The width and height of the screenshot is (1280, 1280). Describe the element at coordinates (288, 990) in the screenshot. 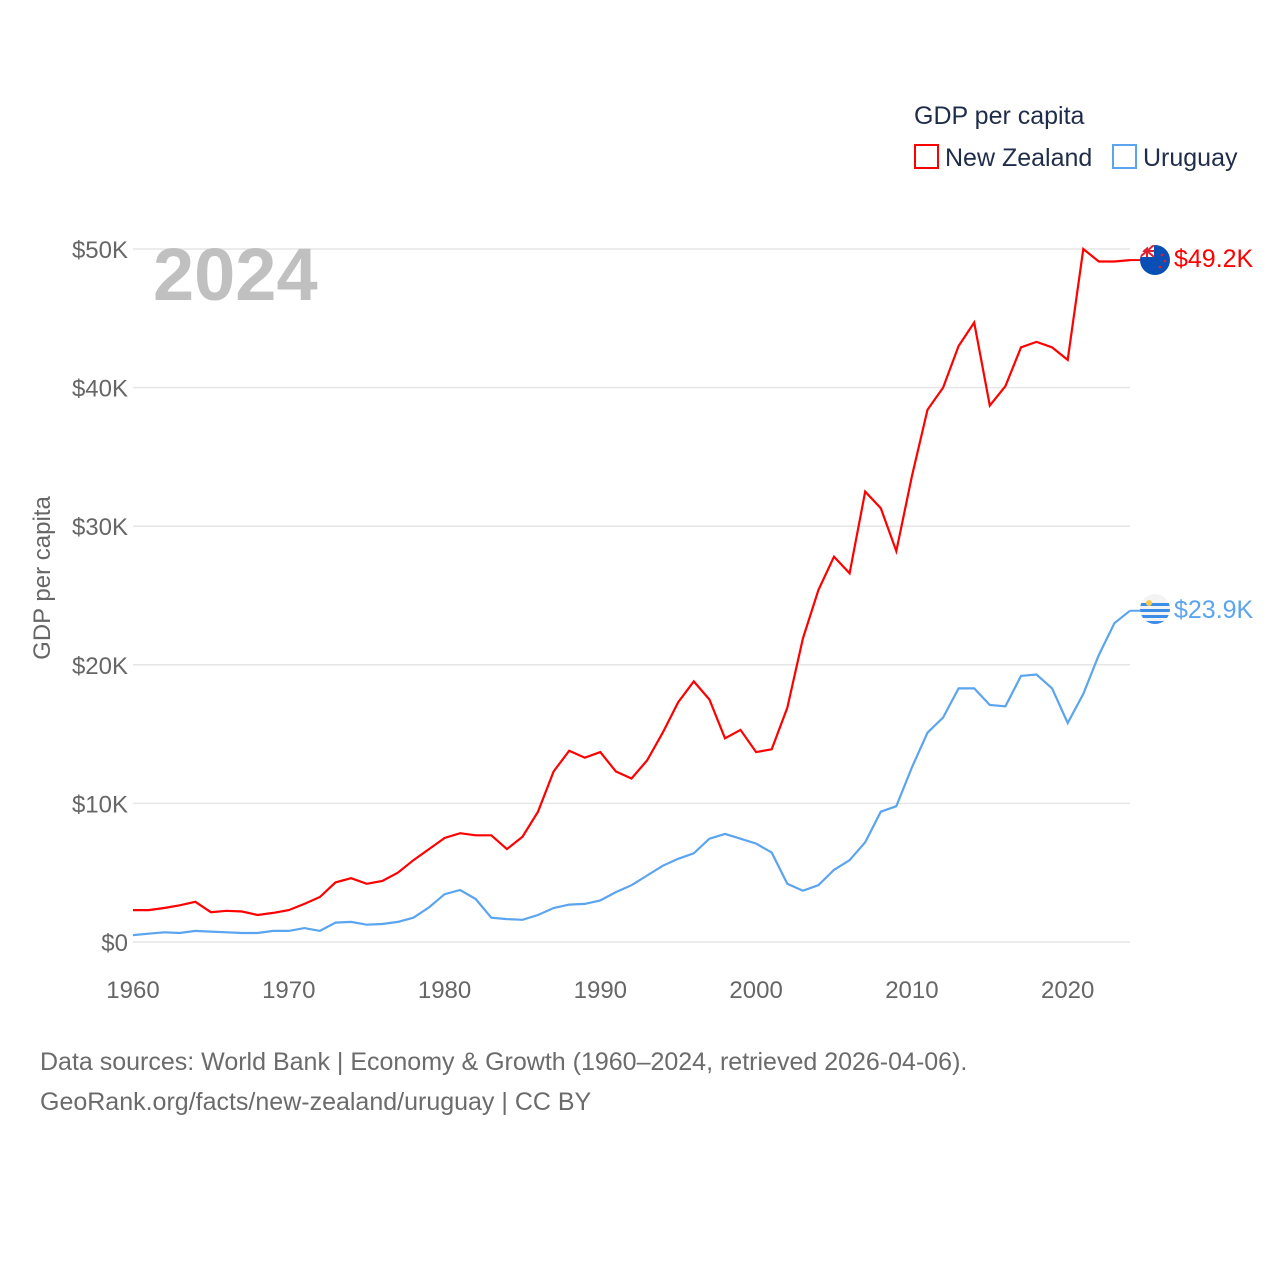

I see `x-tick-label: 1970` at that location.